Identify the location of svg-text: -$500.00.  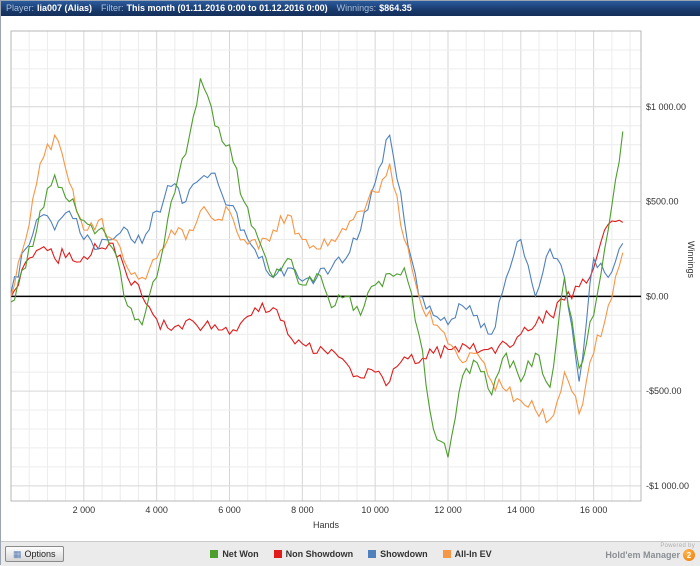
(664, 391).